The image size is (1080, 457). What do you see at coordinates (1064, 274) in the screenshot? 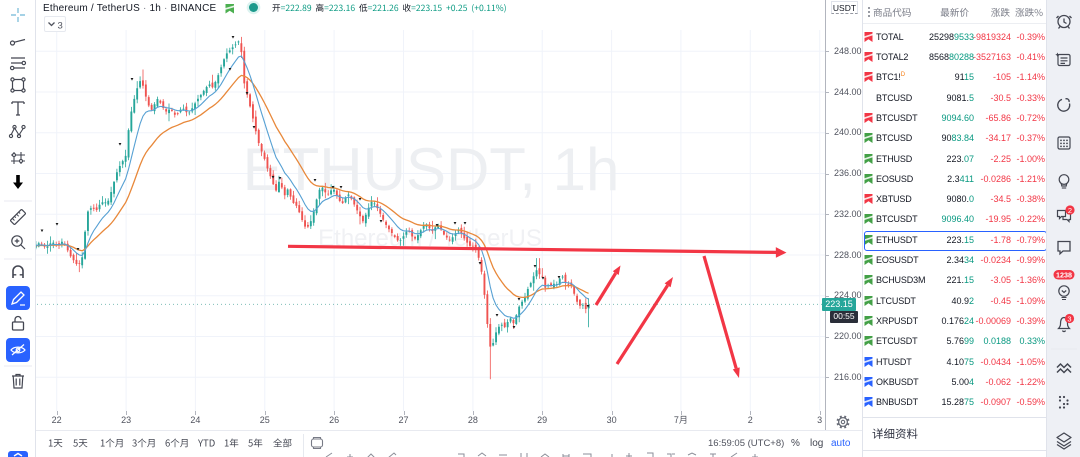
I see `svg-text: 1238` at bounding box center [1064, 274].